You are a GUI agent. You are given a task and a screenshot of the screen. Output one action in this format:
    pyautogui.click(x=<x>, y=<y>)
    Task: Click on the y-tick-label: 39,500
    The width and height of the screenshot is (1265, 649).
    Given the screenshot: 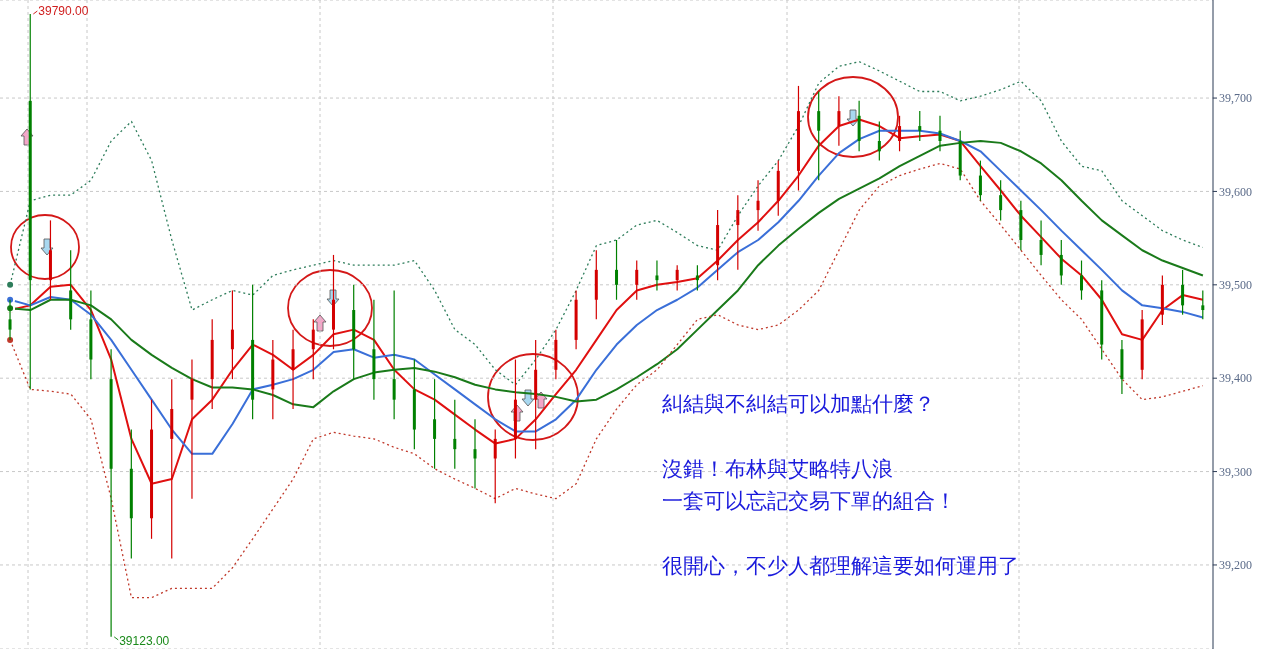 What is the action you would take?
    pyautogui.click(x=1235, y=285)
    